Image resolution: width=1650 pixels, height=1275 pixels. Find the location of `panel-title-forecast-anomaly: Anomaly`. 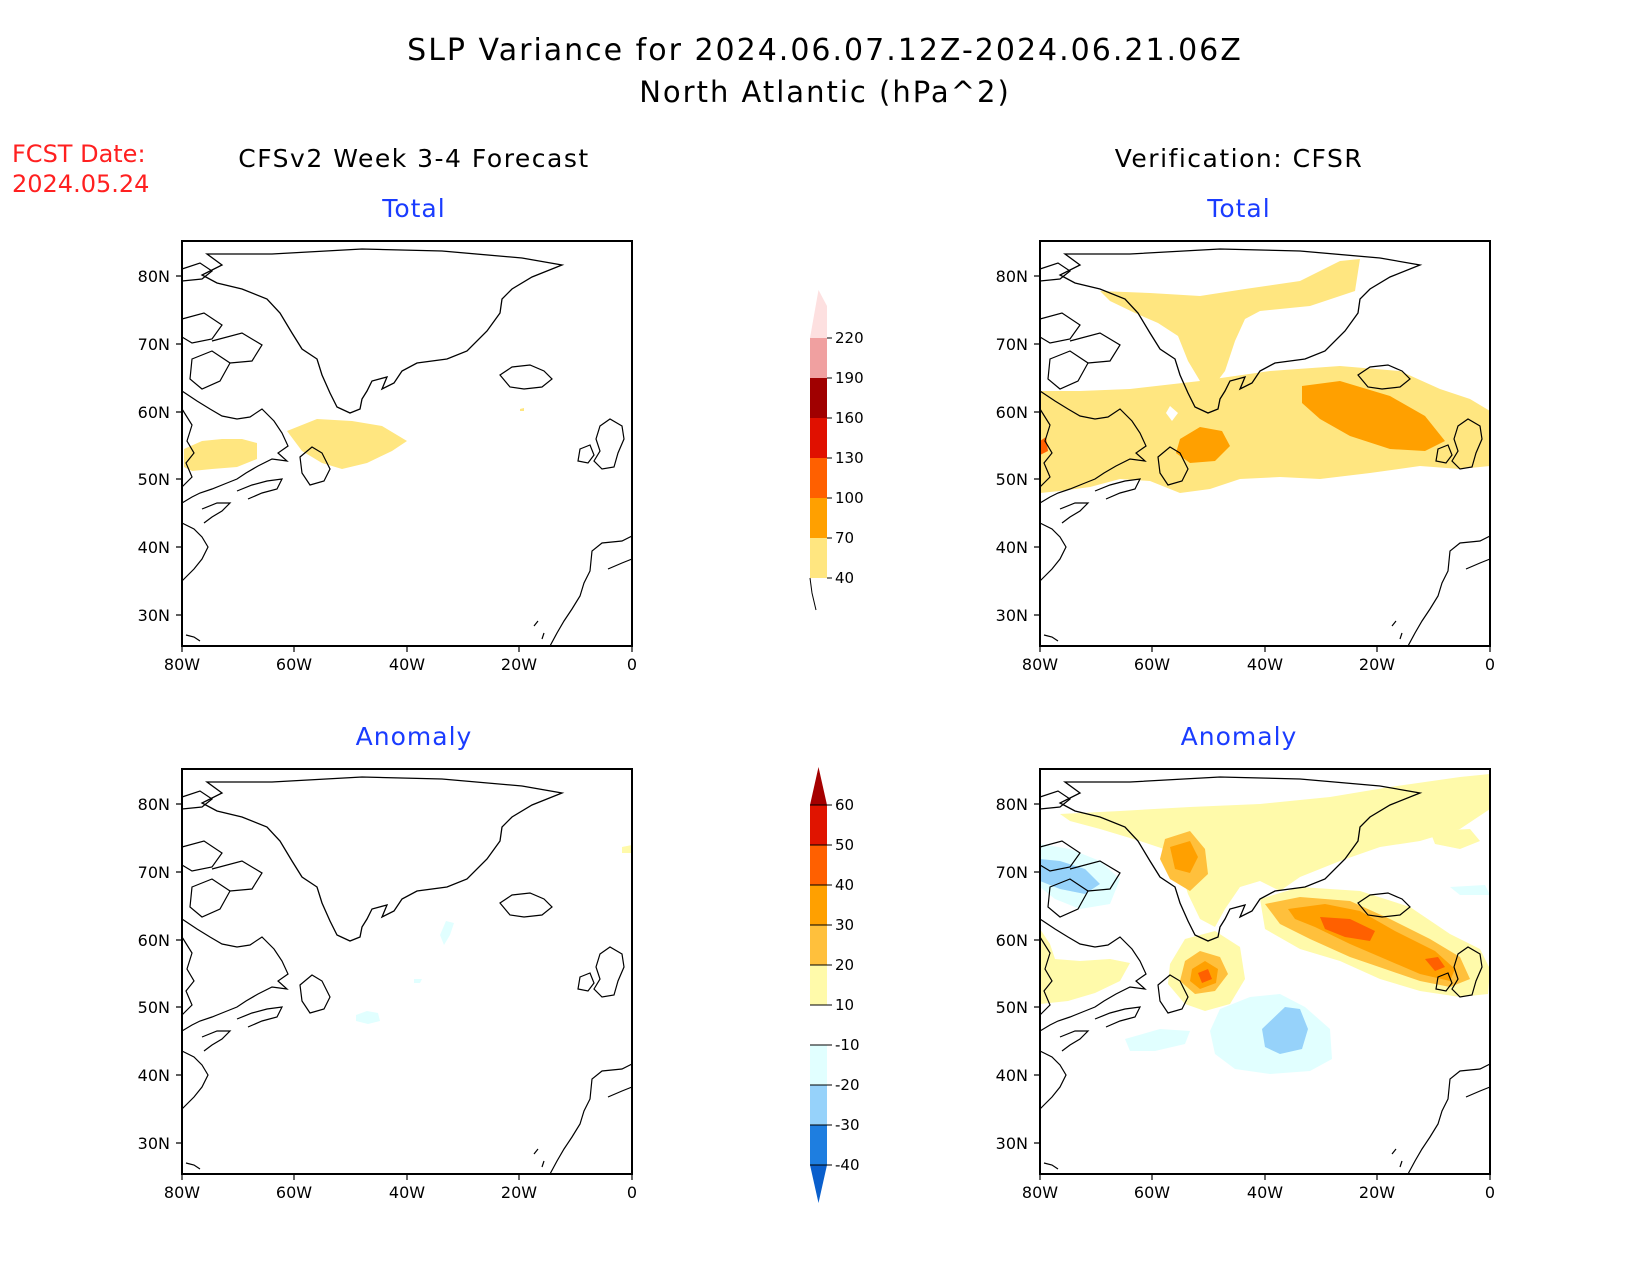

panel-title-forecast-anomaly: Anomaly is located at coordinates (414, 736).